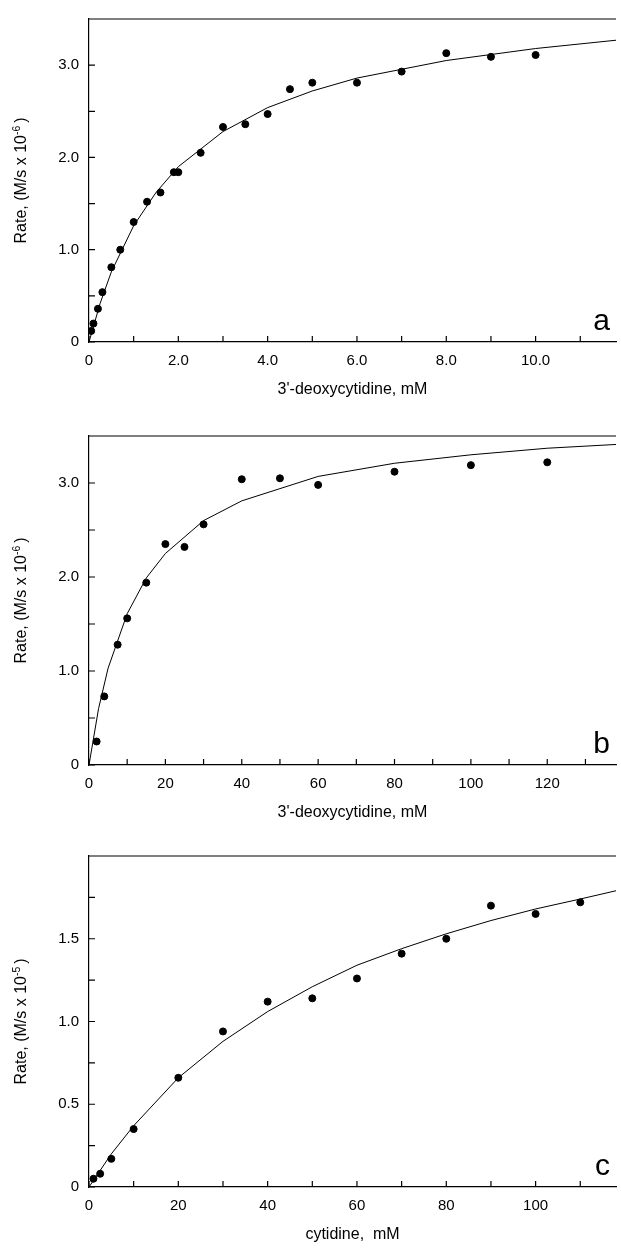  Describe the element at coordinates (602, 319) in the screenshot. I see `annotation: a` at that location.